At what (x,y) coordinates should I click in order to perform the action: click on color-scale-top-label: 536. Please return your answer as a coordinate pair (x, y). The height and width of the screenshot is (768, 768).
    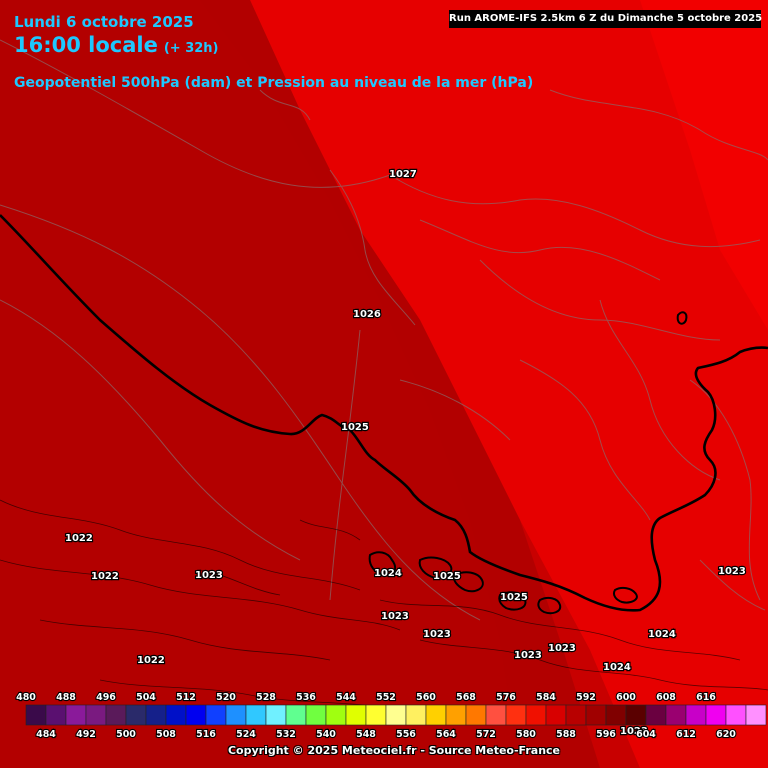
    Looking at the image, I should click on (306, 697).